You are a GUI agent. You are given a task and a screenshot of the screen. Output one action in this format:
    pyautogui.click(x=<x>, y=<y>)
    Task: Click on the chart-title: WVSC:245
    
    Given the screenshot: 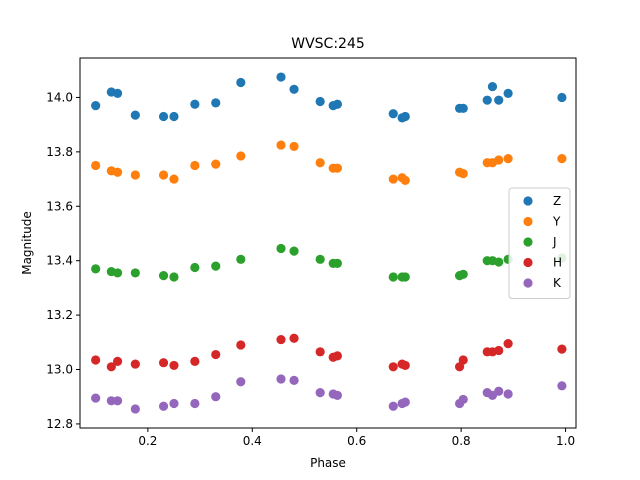 What is the action you would take?
    pyautogui.click(x=328, y=44)
    